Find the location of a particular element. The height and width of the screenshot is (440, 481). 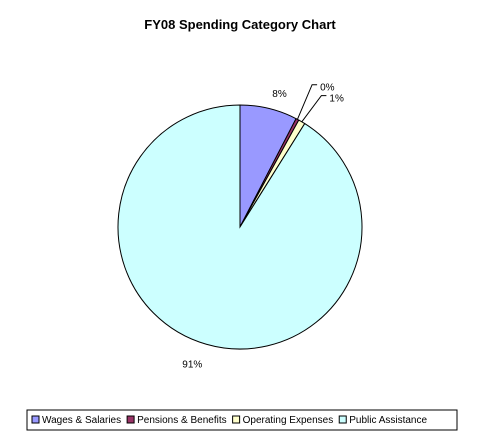

legend-swatch-pensions-and-benefits is located at coordinates (130, 419).